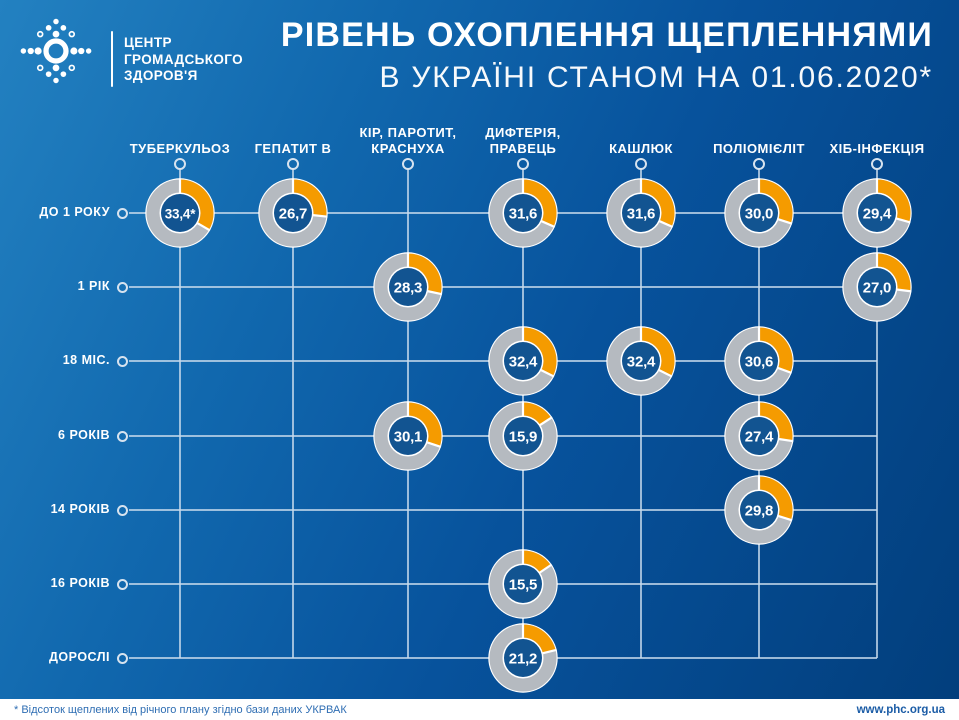  I want to click on column-header-line: ПРАВЕЦЬ, so click(523, 148).